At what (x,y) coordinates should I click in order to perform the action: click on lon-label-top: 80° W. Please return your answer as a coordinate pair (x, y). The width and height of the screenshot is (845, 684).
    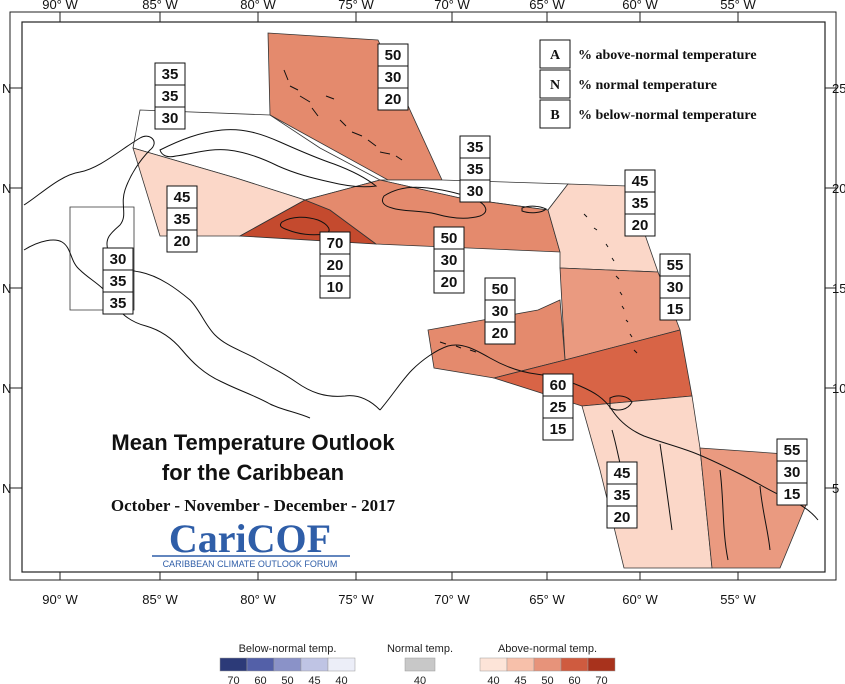
    Looking at the image, I should click on (258, 6).